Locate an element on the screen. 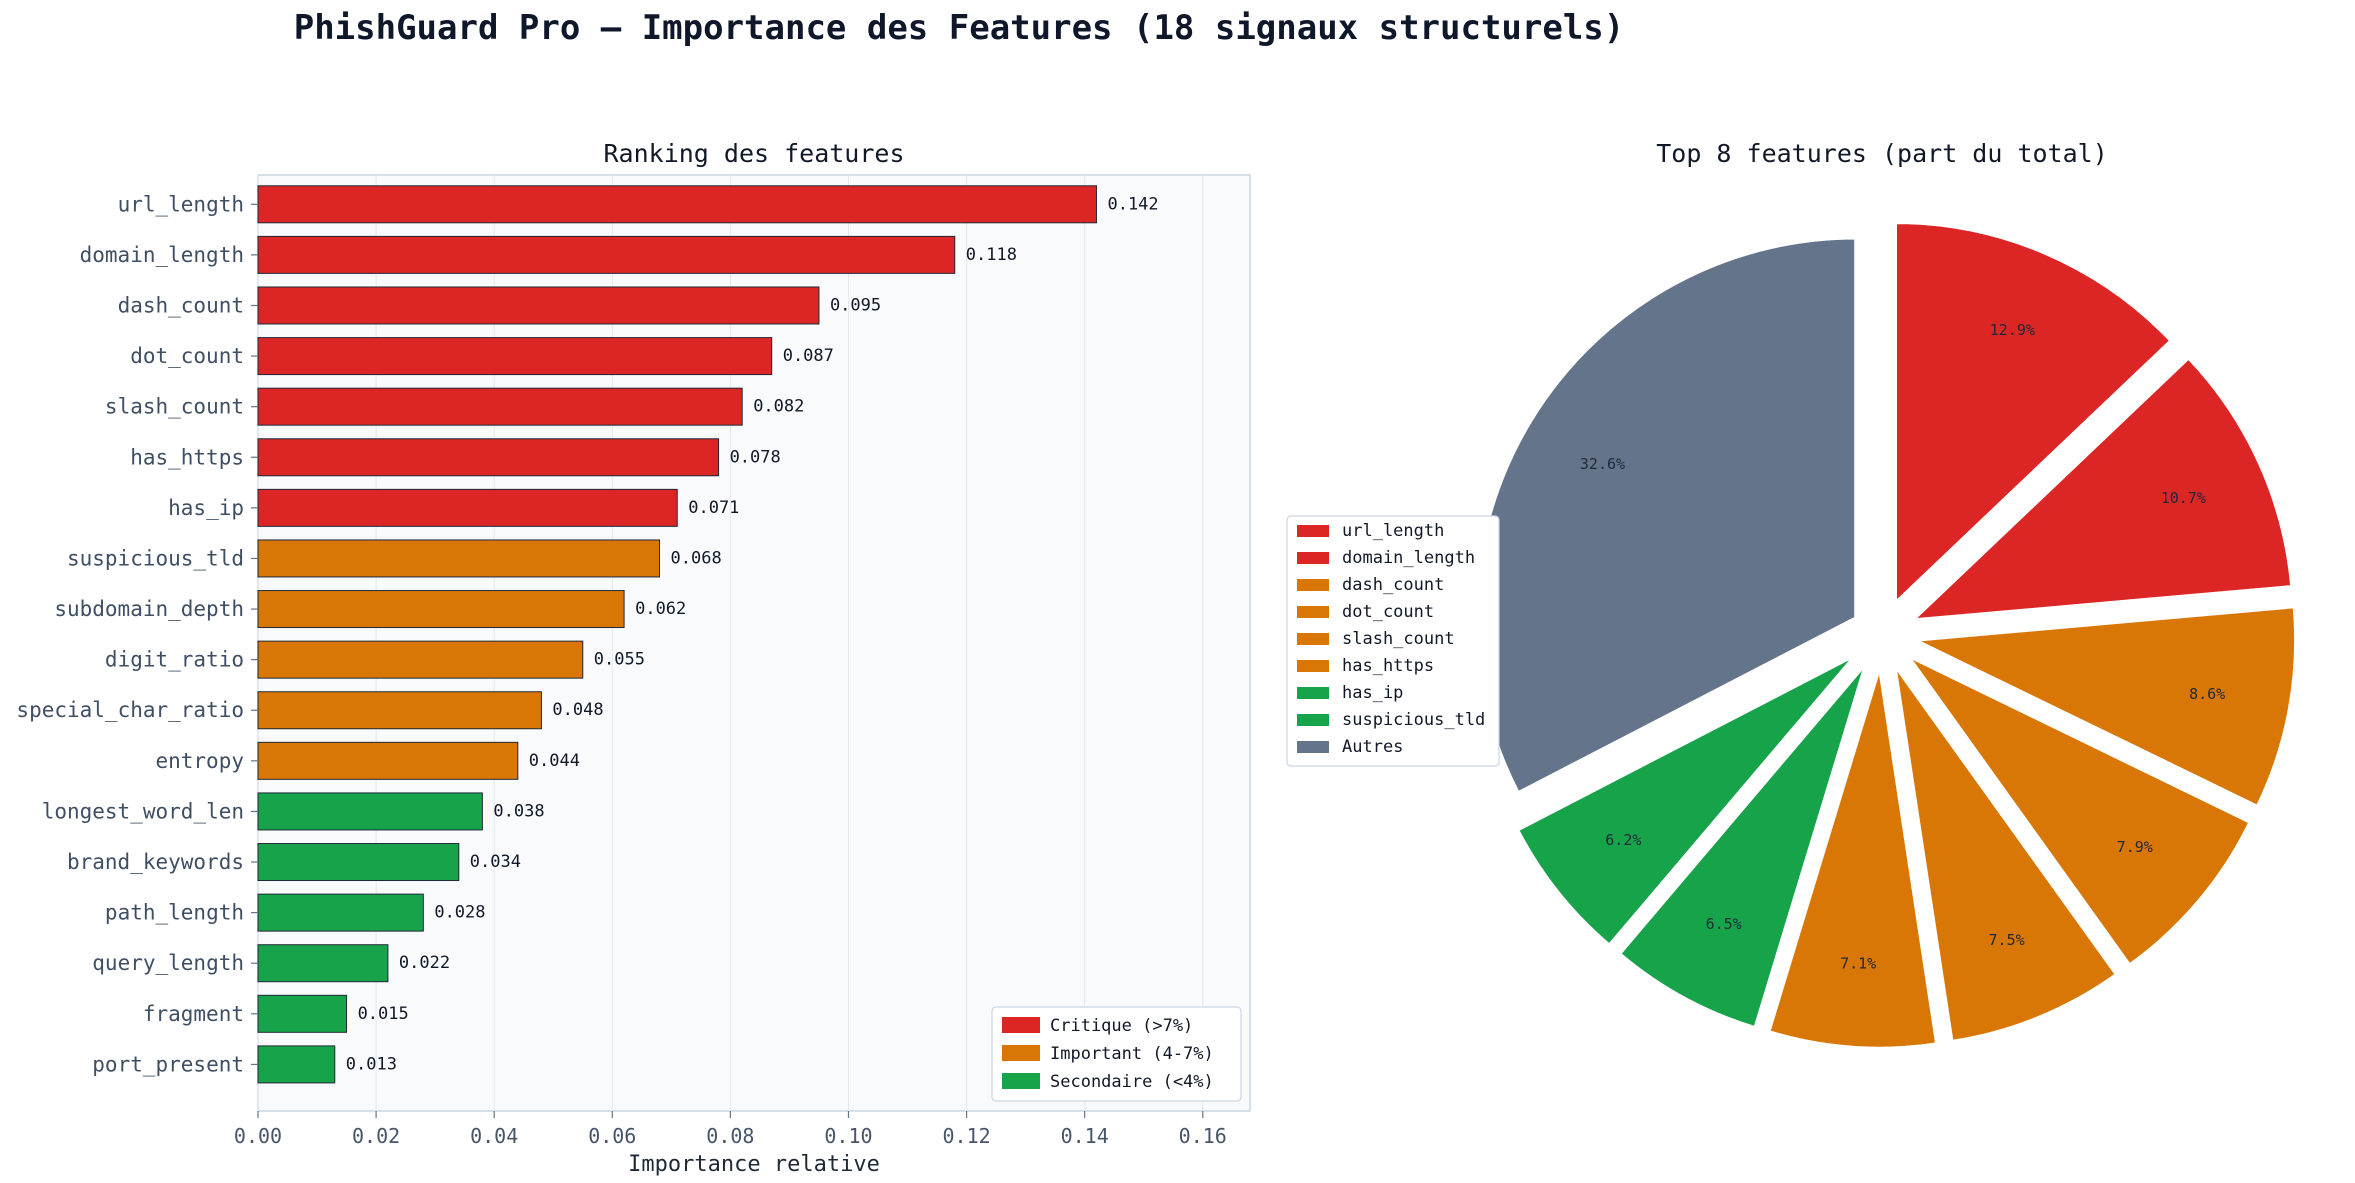  y-tick-label: brand_keywords is located at coordinates (155, 862).